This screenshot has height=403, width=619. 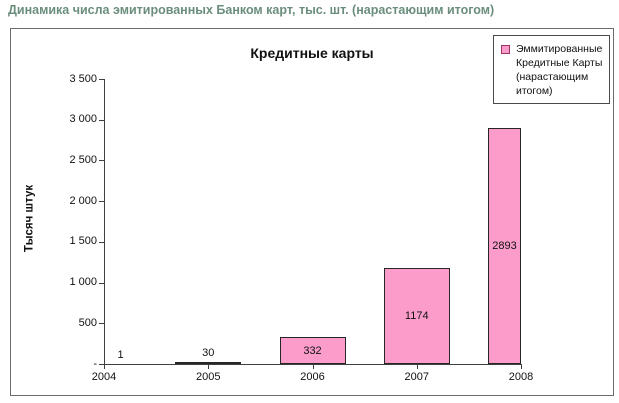 I want to click on bar-value-label: 2893, so click(x=504, y=246).